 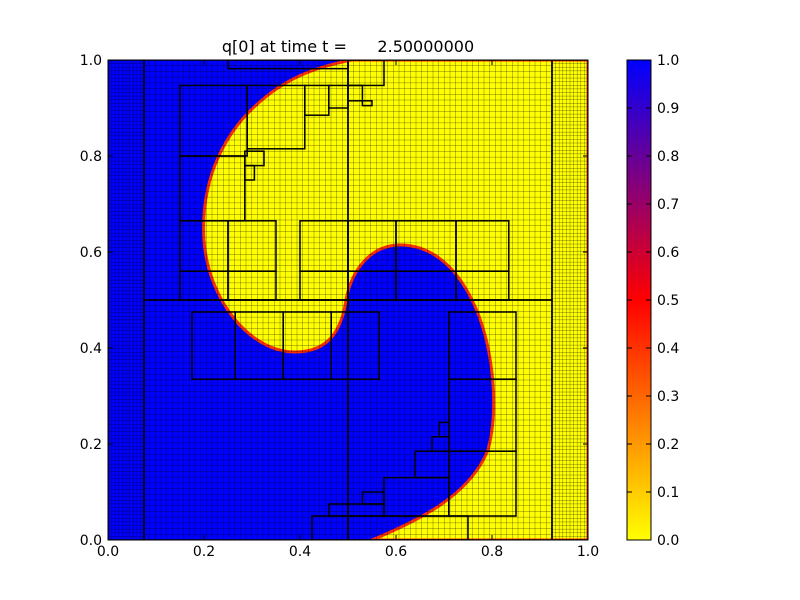 What do you see at coordinates (91, 61) in the screenshot?
I see `y-tick-label: 1.0` at bounding box center [91, 61].